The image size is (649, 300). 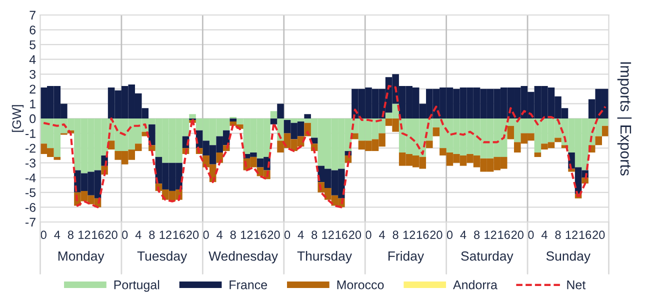 I want to click on text: Sunday, so click(x=568, y=257).